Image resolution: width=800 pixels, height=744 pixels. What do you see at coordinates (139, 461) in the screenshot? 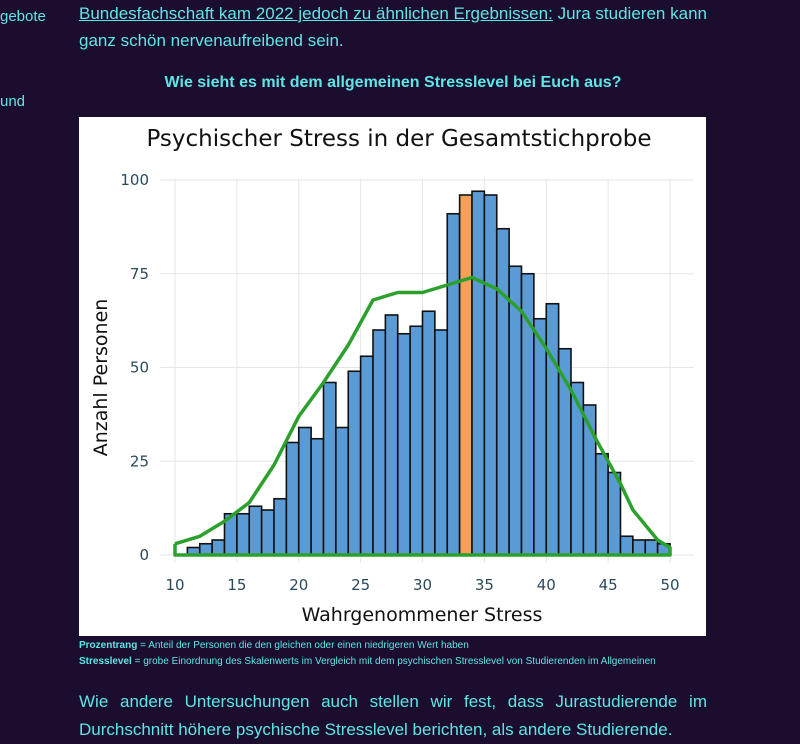
I see `y-tick-label: 25` at bounding box center [139, 461].